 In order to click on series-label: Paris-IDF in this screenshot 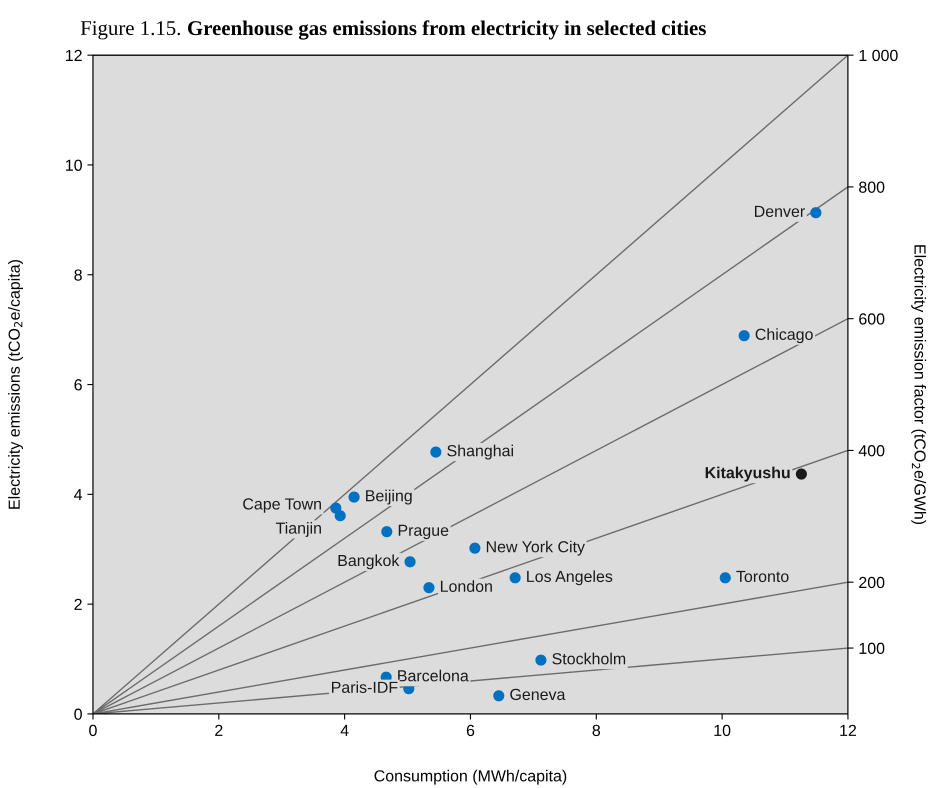, I will do `click(365, 687)`.